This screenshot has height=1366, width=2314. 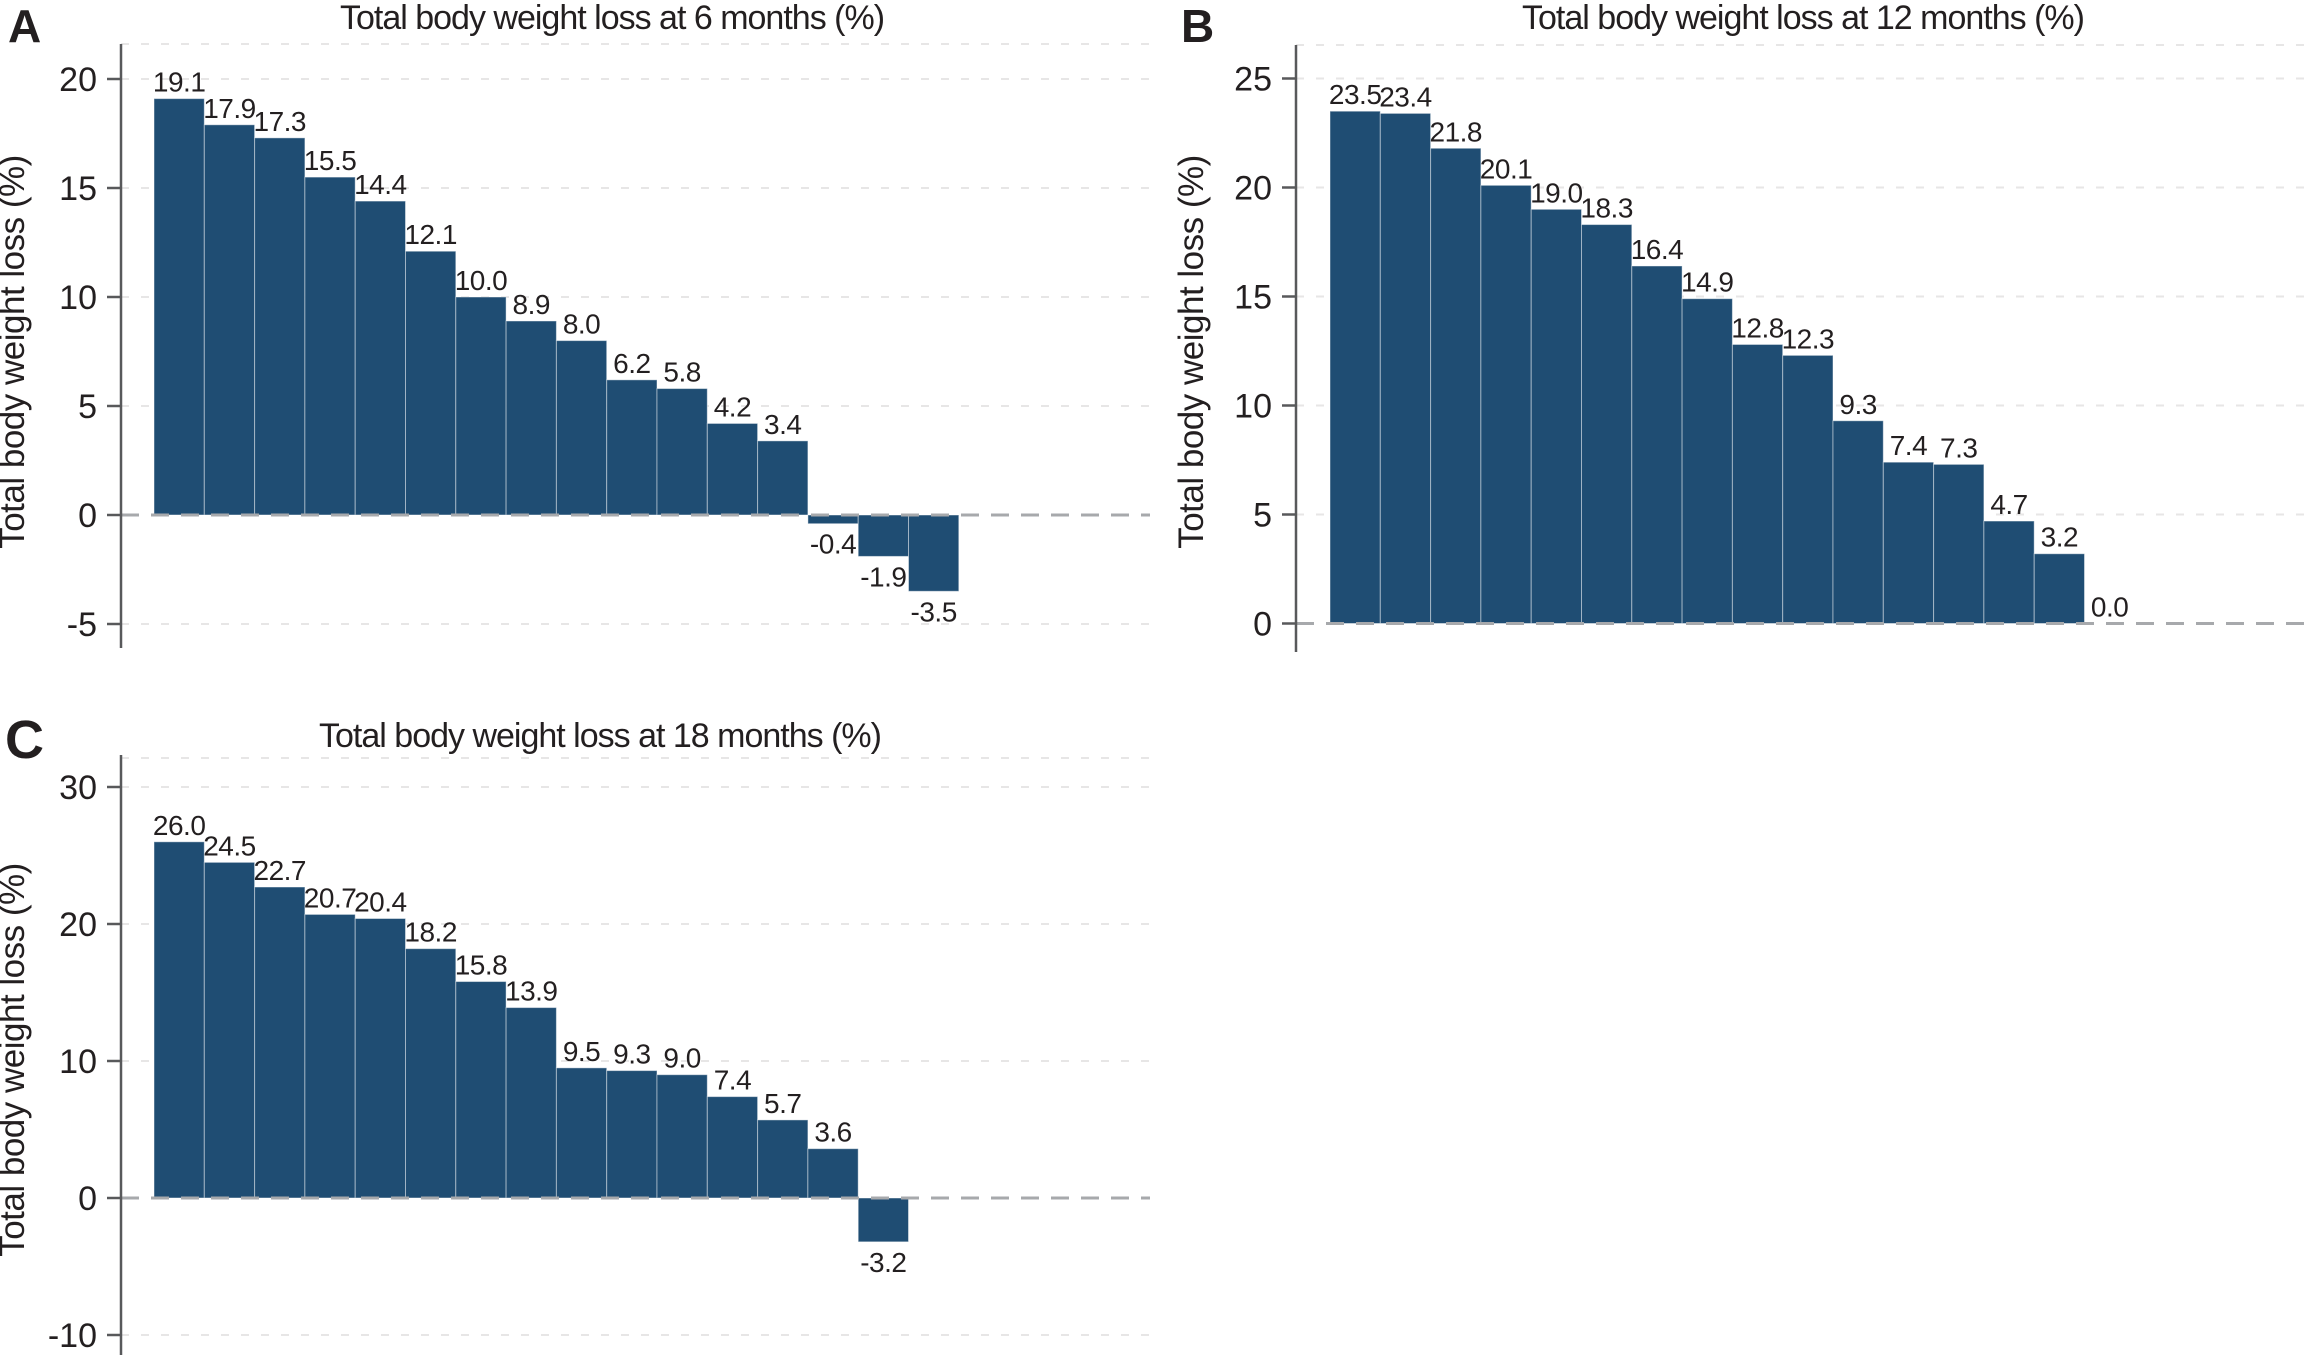 I want to click on bar-value-label: 14.9, so click(x=1707, y=282).